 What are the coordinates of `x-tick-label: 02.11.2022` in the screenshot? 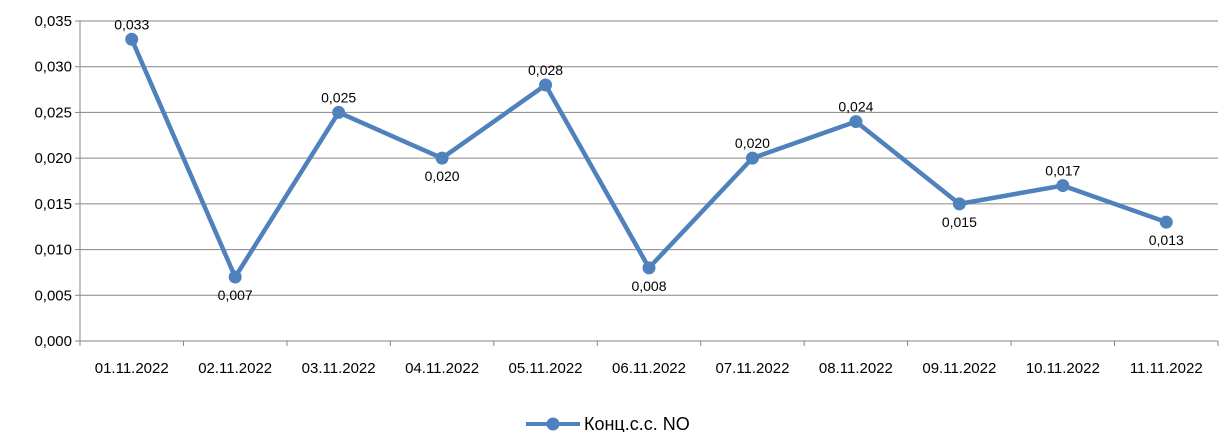 It's located at (235, 368).